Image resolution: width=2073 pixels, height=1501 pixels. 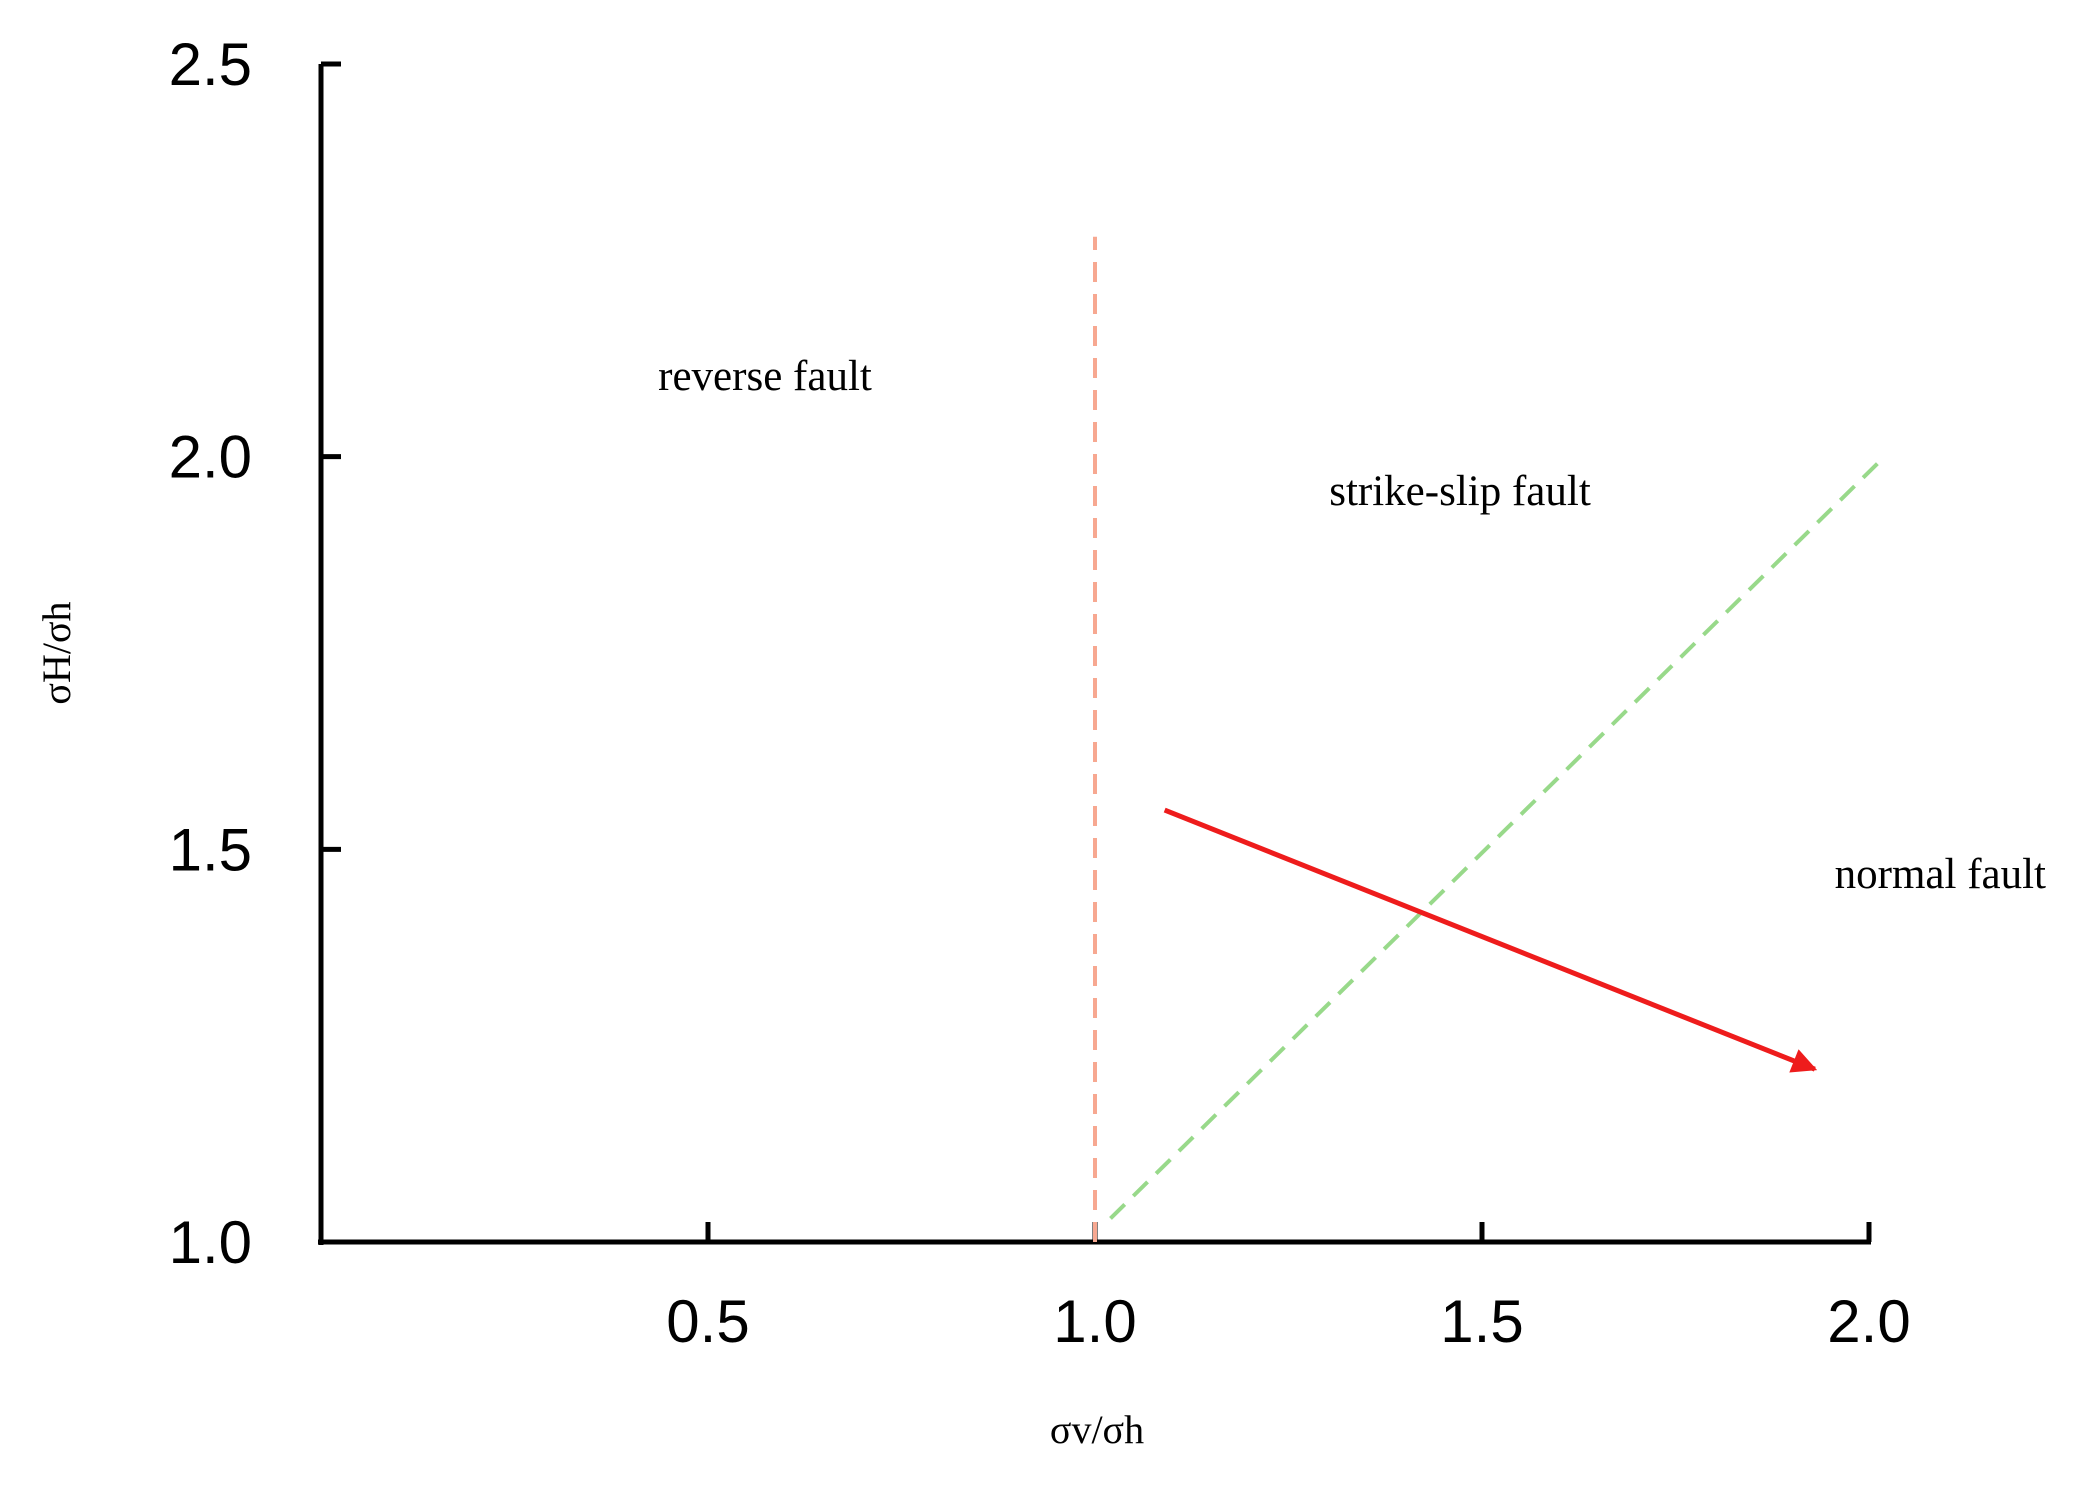 I want to click on y-tick-label: 2.5, so click(x=210, y=64).